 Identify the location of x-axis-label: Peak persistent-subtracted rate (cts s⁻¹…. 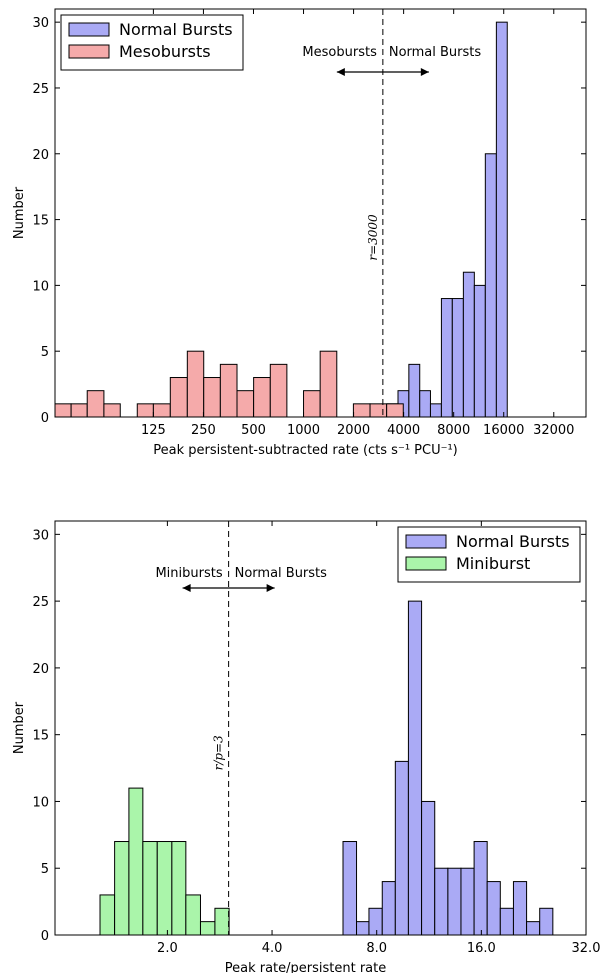
(305, 450).